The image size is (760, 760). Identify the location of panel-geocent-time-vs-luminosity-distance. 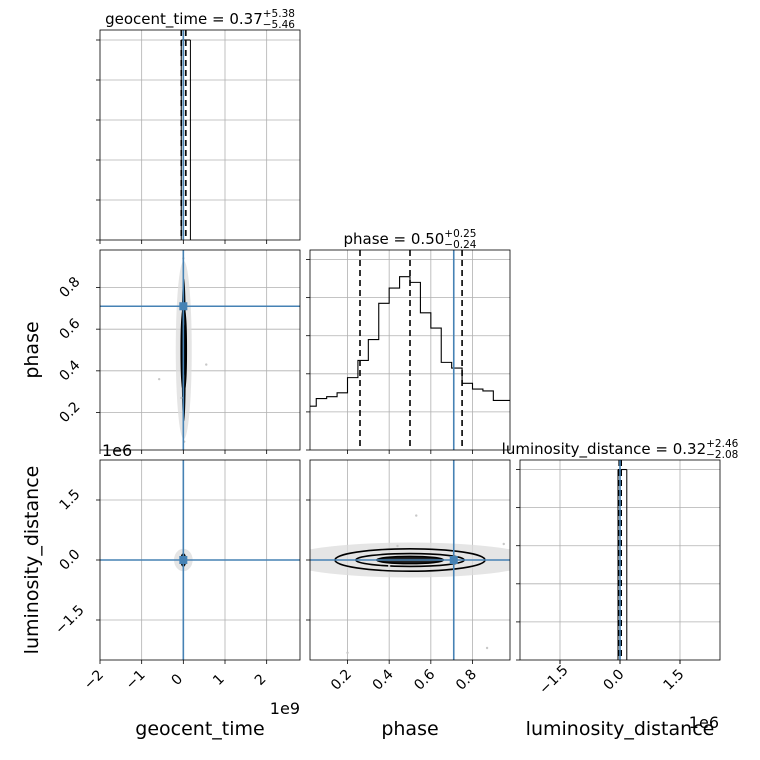
(200, 560).